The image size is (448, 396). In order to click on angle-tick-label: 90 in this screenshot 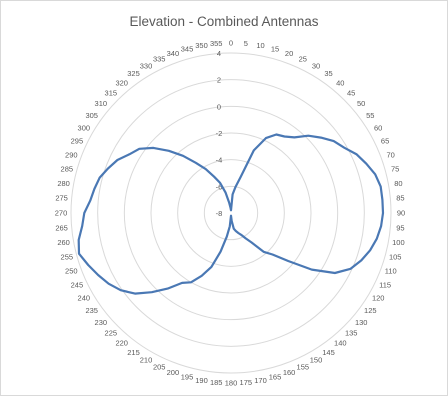, I will do `click(401, 213)`.